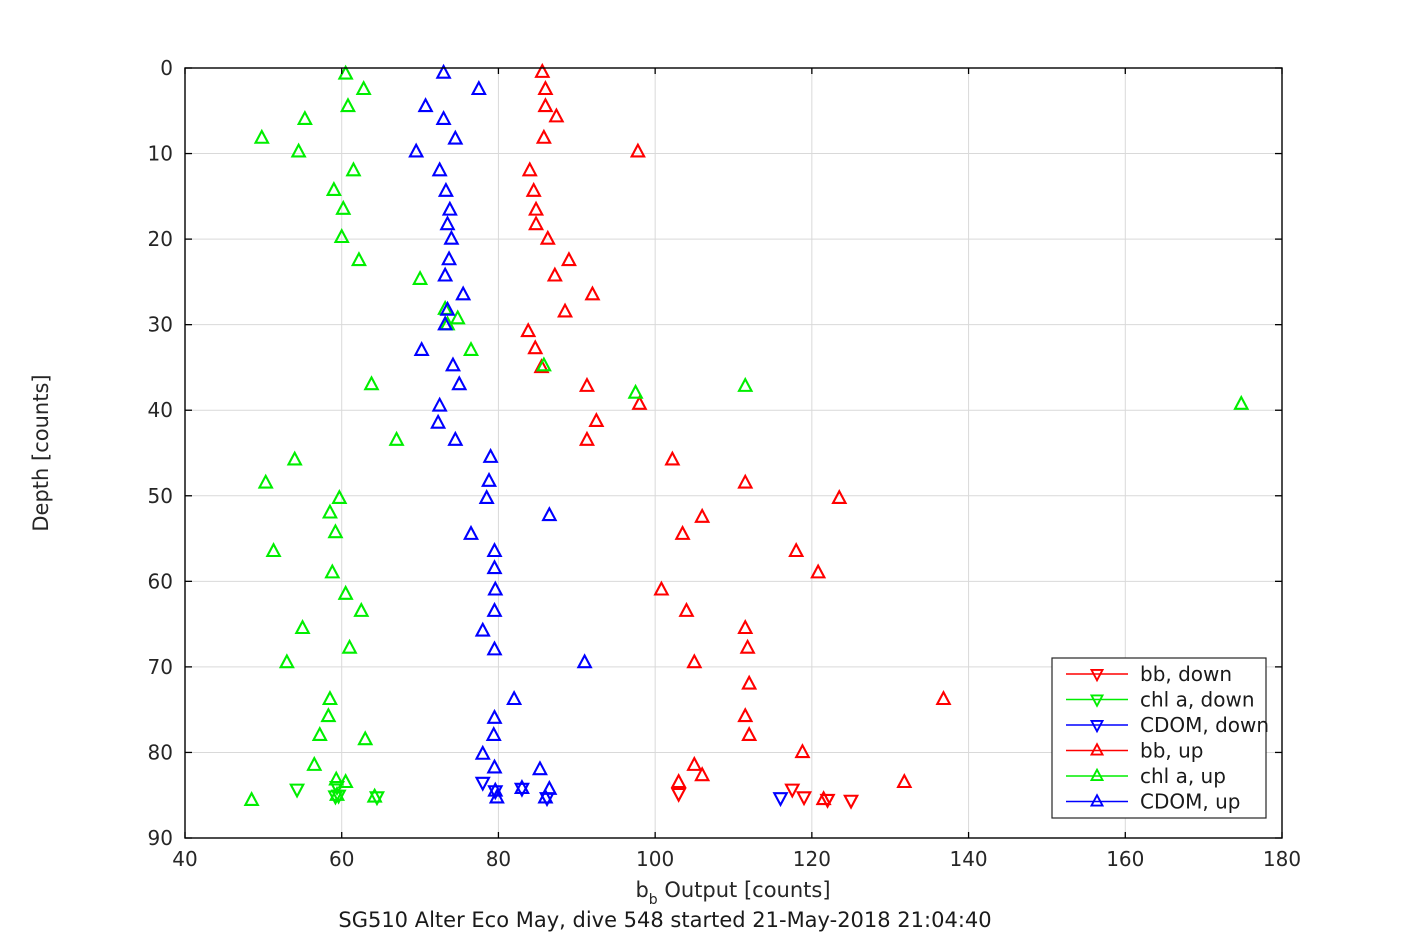 Image resolution: width=1417 pixels, height=945 pixels. Describe the element at coordinates (1282, 859) in the screenshot. I see `x-tick-label: 180` at that location.